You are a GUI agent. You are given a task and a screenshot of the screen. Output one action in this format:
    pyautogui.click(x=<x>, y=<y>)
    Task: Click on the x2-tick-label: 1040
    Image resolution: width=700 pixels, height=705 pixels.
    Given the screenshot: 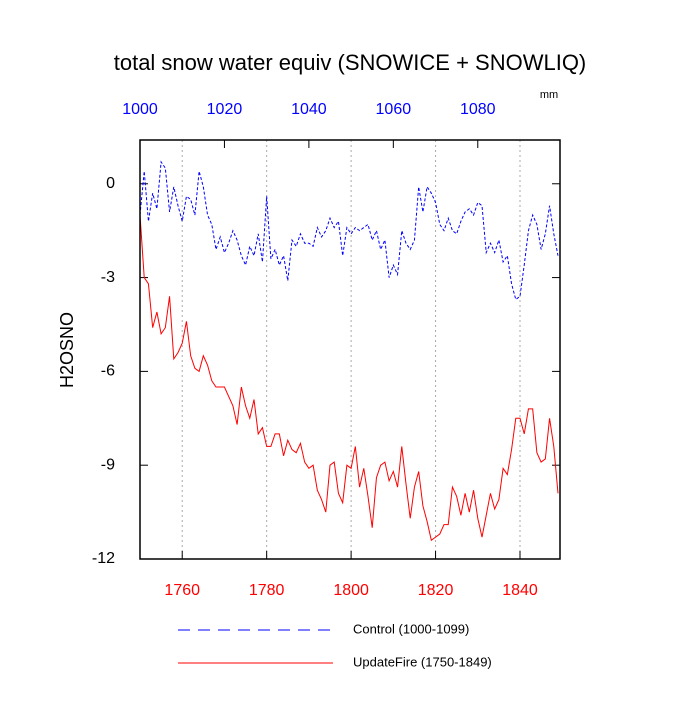 What is the action you would take?
    pyautogui.click(x=309, y=109)
    